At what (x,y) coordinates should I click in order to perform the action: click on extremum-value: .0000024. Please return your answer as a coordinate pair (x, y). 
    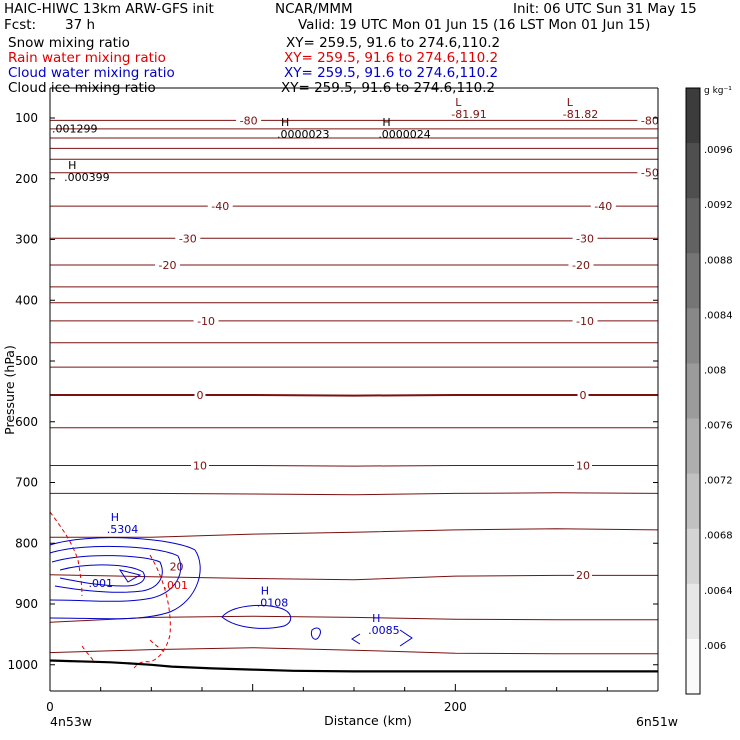
    Looking at the image, I should click on (404, 134).